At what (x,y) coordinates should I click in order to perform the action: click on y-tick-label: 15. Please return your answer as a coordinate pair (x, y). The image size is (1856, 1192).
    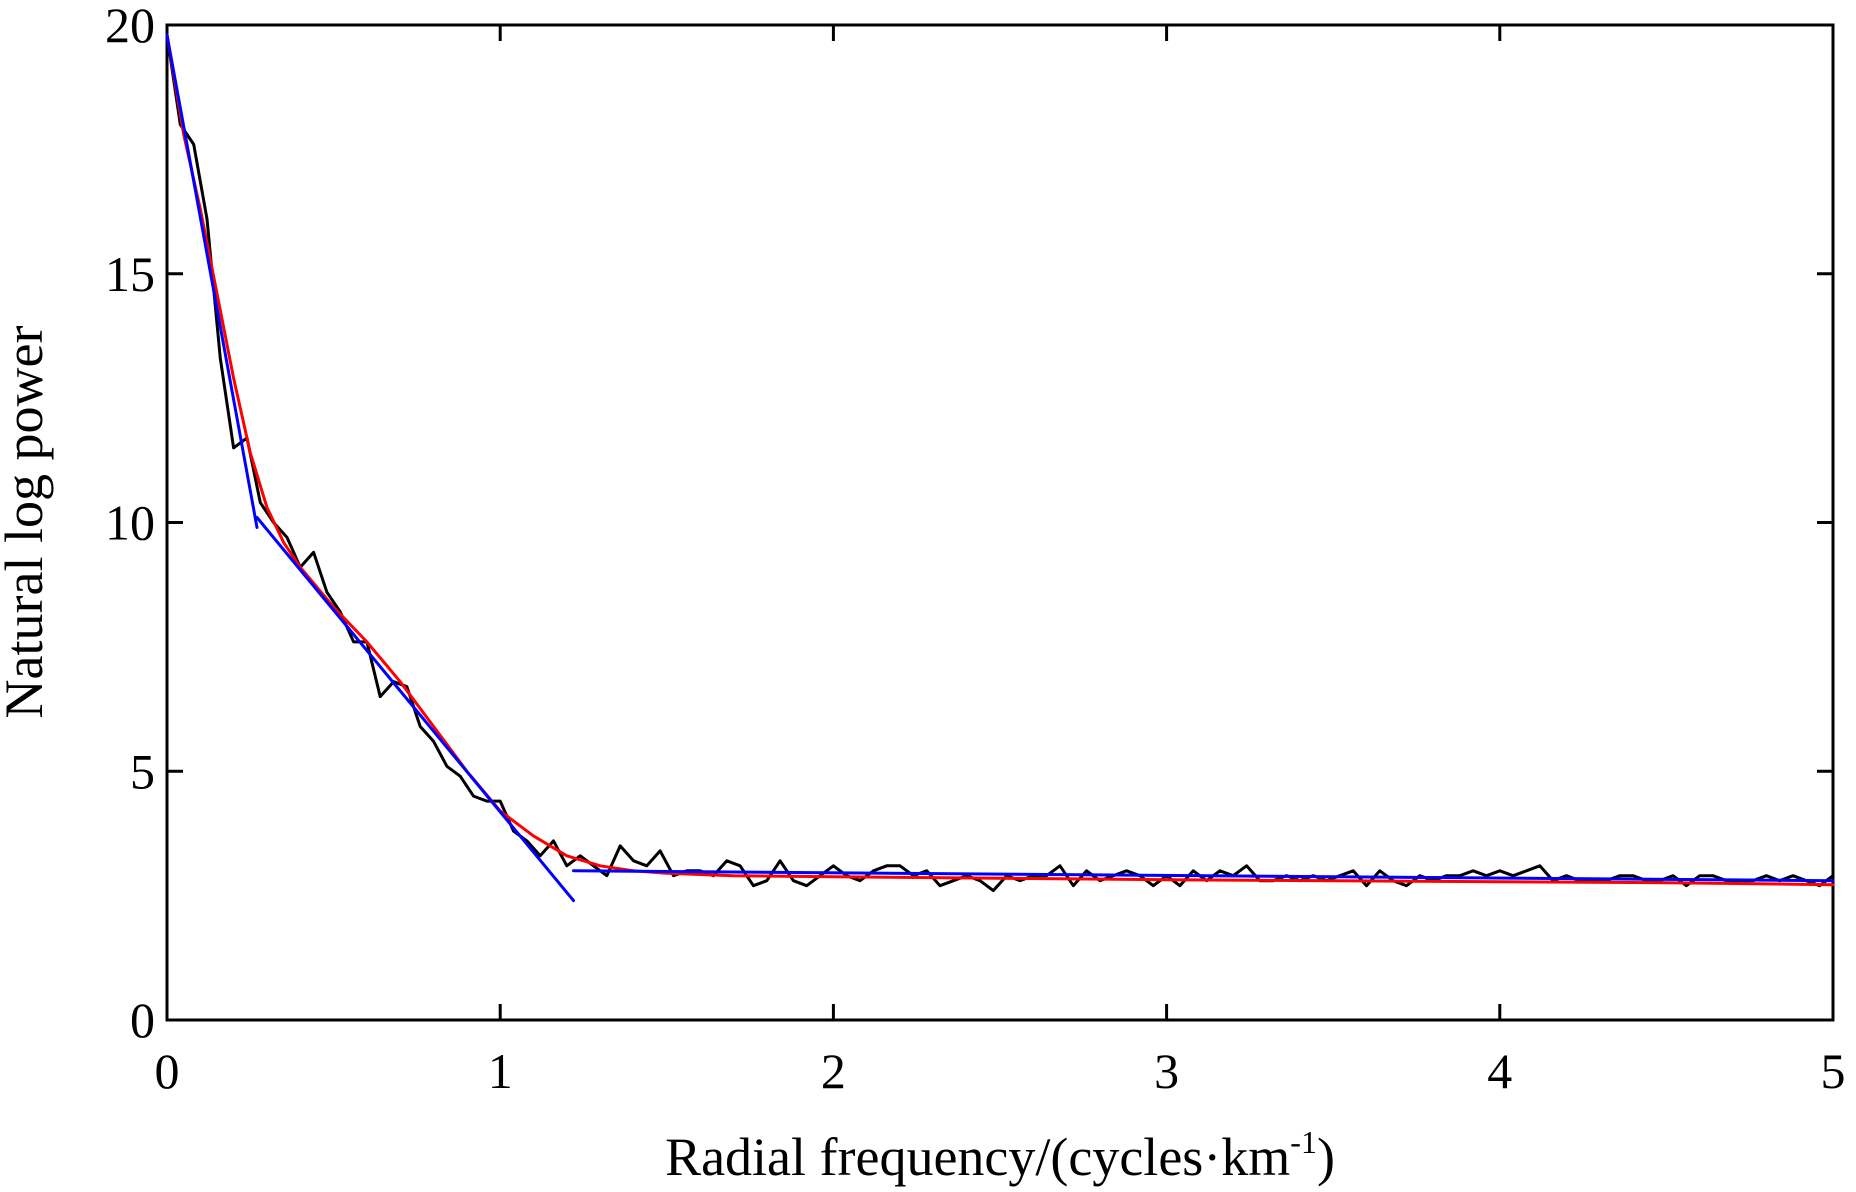
    Looking at the image, I should click on (130, 274).